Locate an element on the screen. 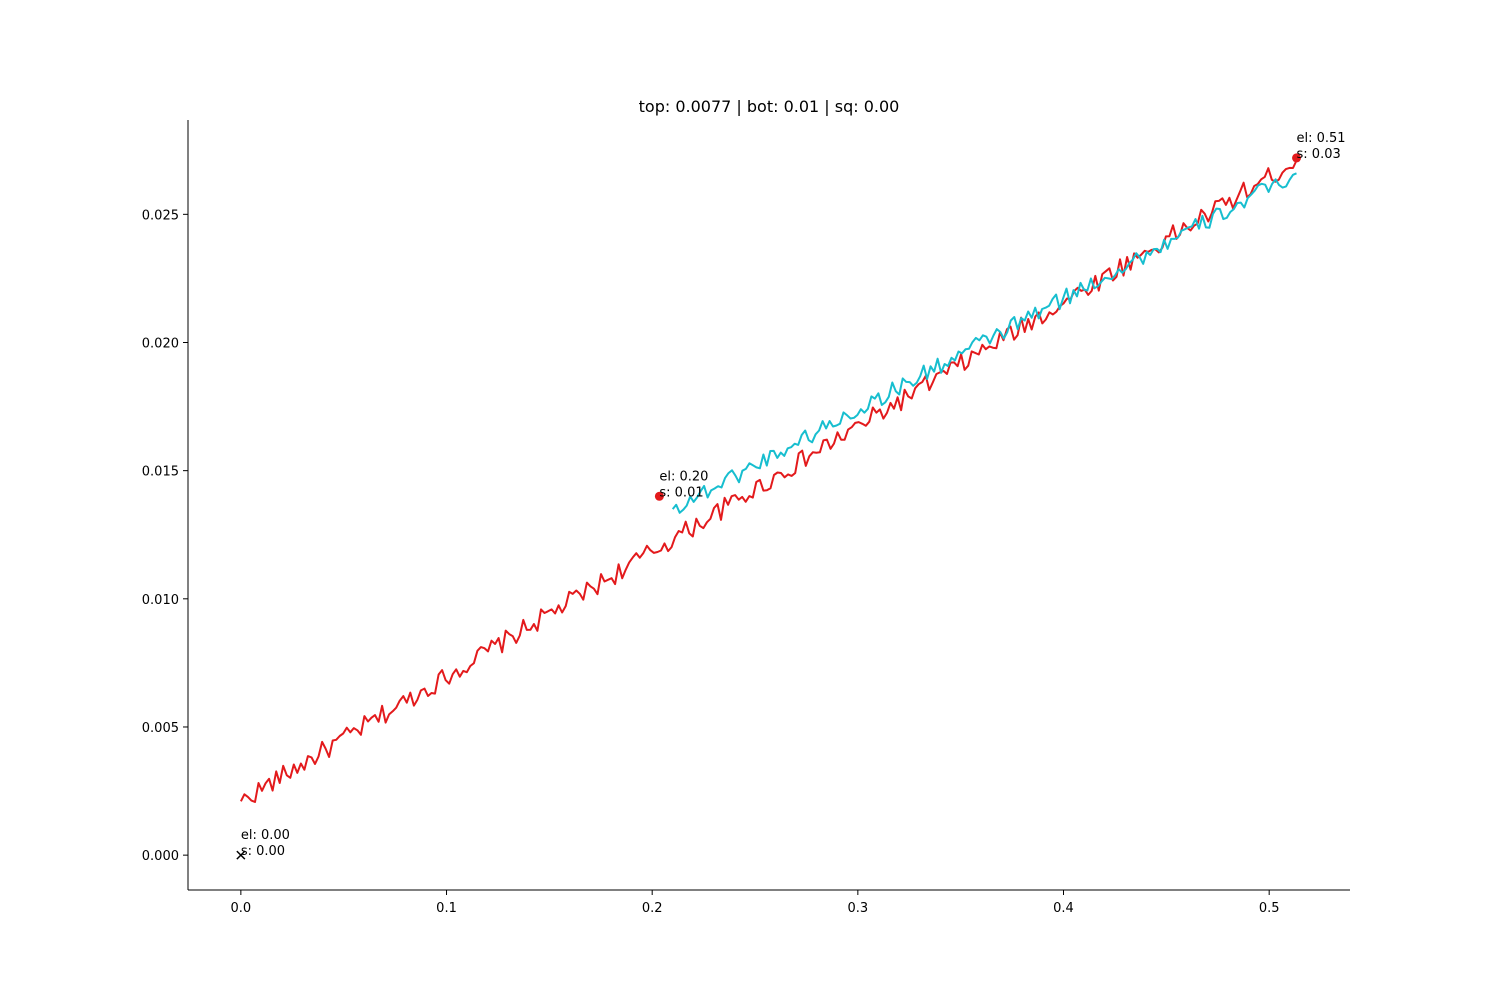 Image resolution: width=1500 pixels, height=1000 pixels. x-marker-stroke is located at coordinates (241, 855).